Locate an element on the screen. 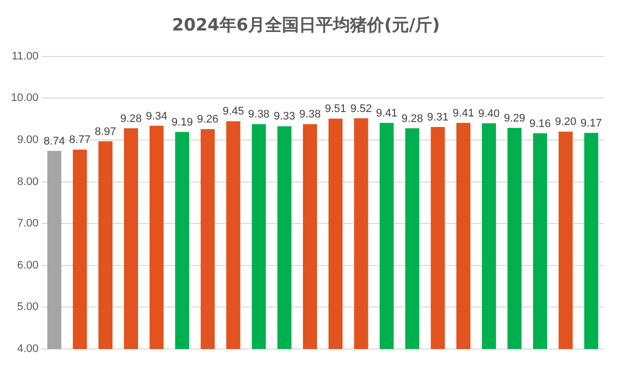  y-tick-label: 11.00 is located at coordinates (25, 56).